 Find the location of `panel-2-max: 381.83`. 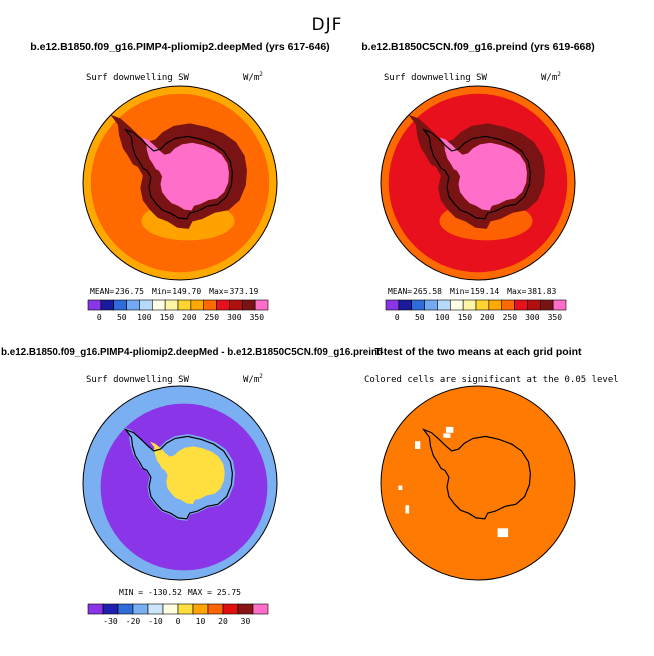

panel-2-max: 381.83 is located at coordinates (541, 291).